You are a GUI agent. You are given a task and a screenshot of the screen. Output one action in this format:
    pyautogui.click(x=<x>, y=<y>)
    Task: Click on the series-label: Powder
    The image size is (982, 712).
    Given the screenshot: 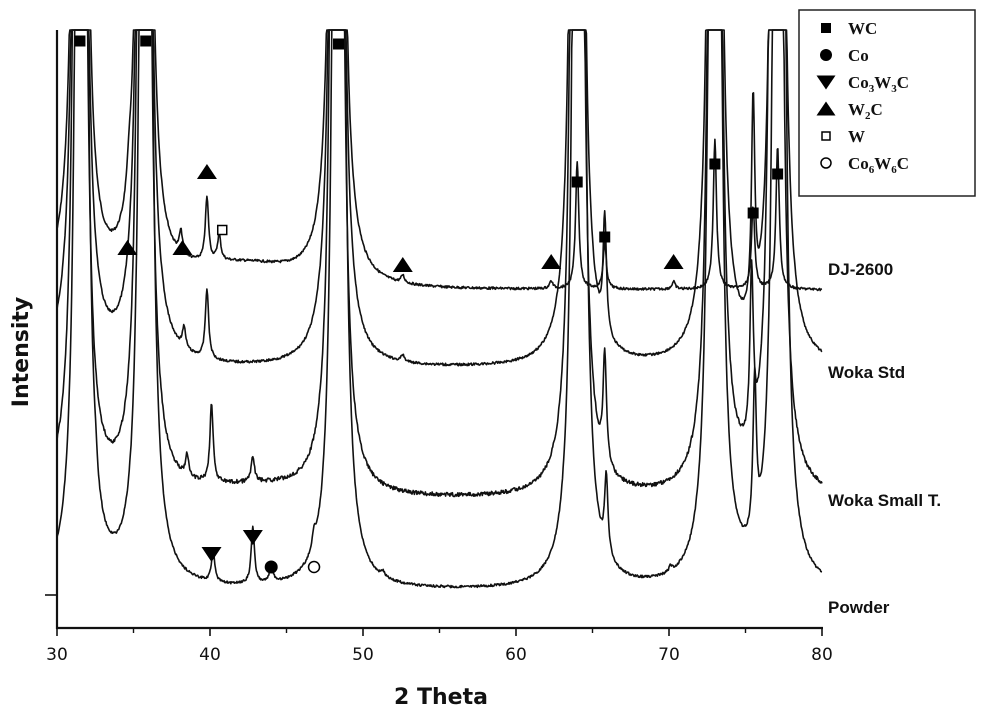 What is the action you would take?
    pyautogui.click(x=859, y=607)
    